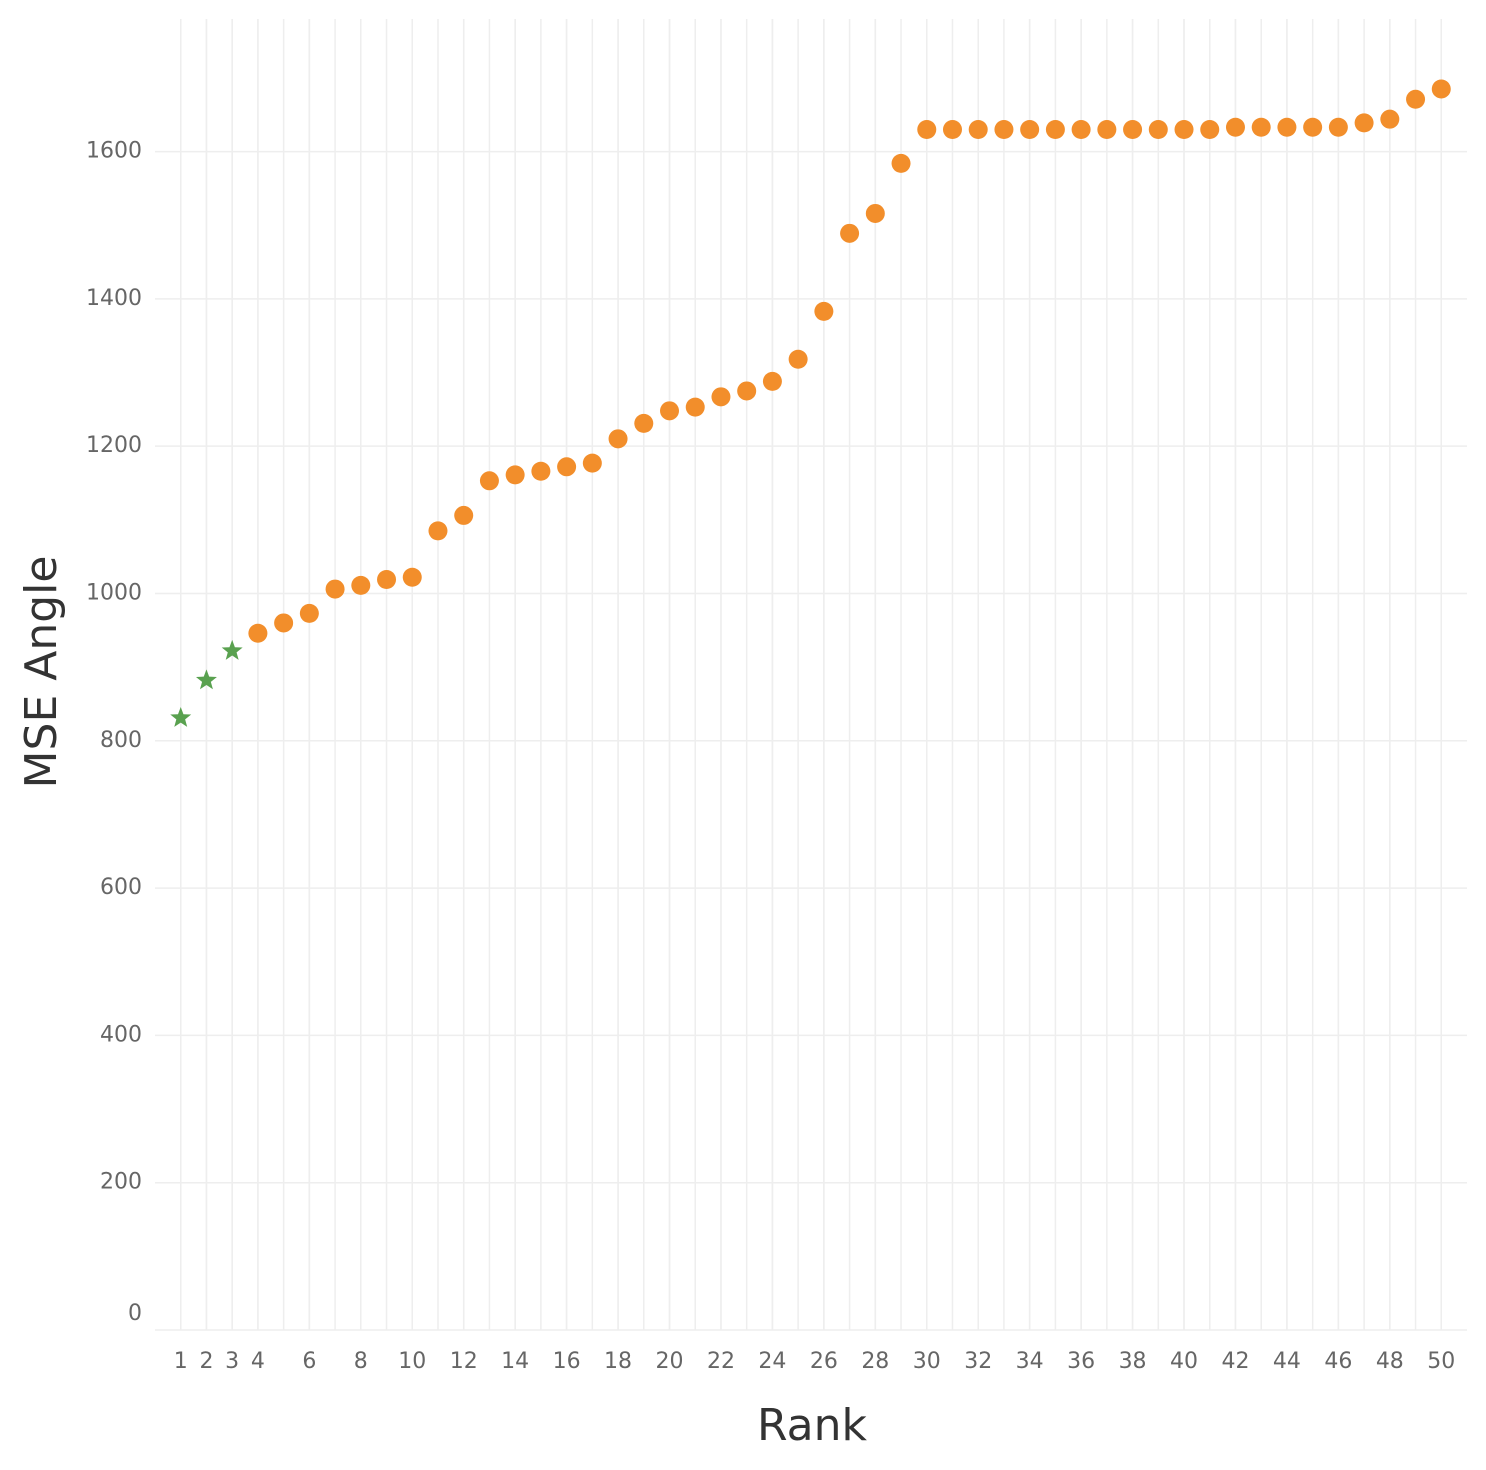  Describe the element at coordinates (1338, 1361) in the screenshot. I see `x-tick-label: 46` at that location.